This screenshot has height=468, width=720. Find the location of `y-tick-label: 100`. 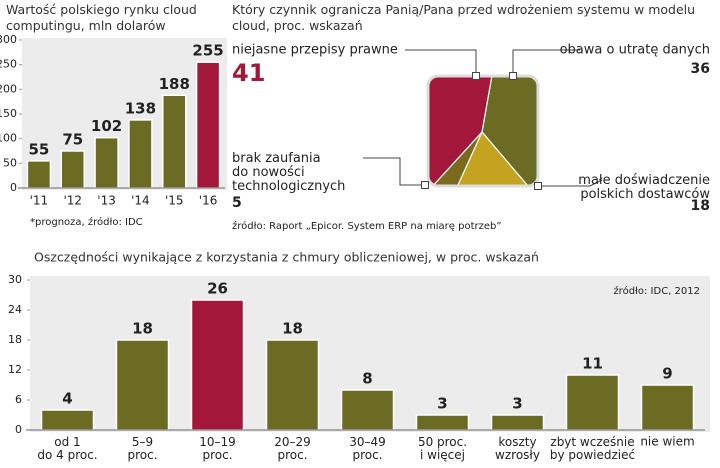

y-tick-label: 100 is located at coordinates (8, 138).